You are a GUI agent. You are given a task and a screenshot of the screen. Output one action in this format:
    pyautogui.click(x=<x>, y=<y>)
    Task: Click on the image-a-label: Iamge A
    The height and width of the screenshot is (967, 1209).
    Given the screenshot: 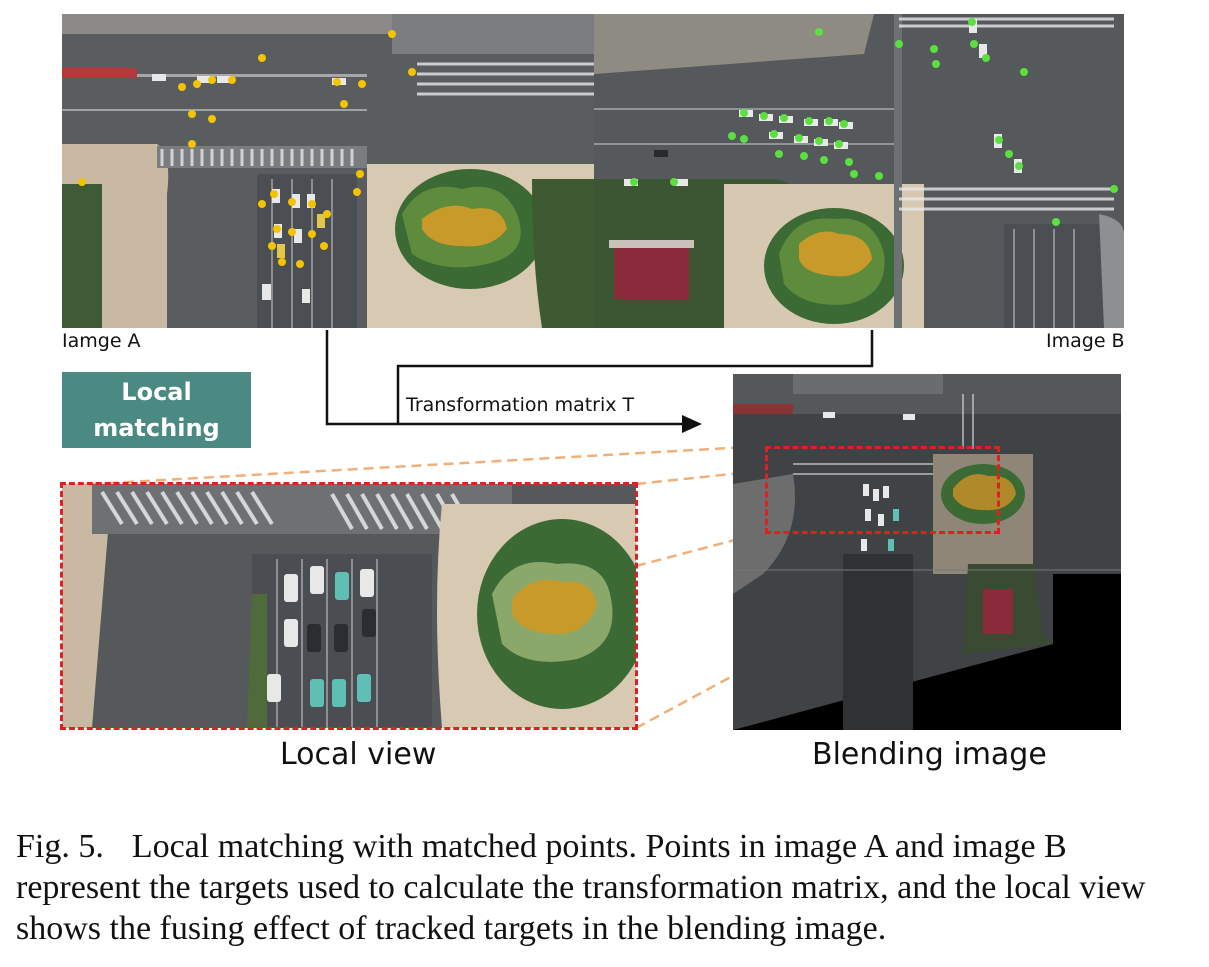 What is the action you would take?
    pyautogui.click(x=101, y=341)
    